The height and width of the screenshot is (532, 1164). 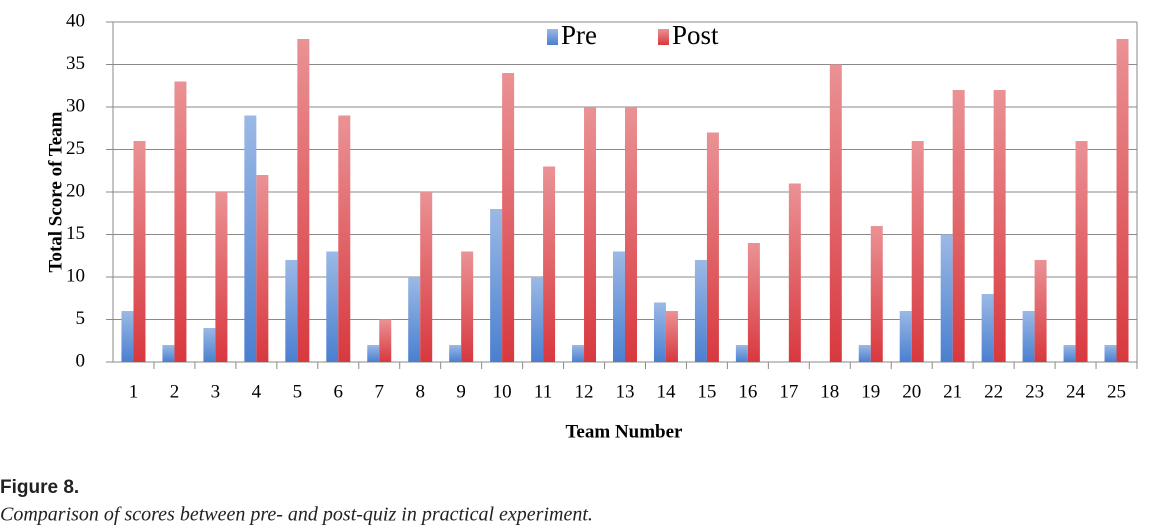 I want to click on x-tick-label: 25, so click(x=1116, y=391).